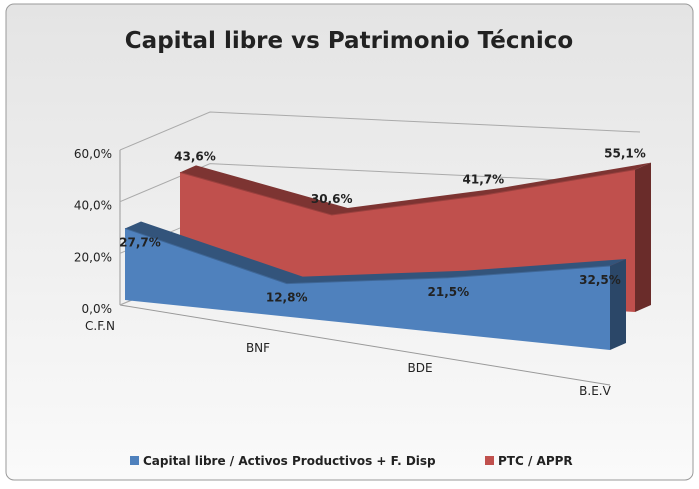 The height and width of the screenshot is (489, 699). I want to click on x-tick-label: BDE, so click(419, 368).